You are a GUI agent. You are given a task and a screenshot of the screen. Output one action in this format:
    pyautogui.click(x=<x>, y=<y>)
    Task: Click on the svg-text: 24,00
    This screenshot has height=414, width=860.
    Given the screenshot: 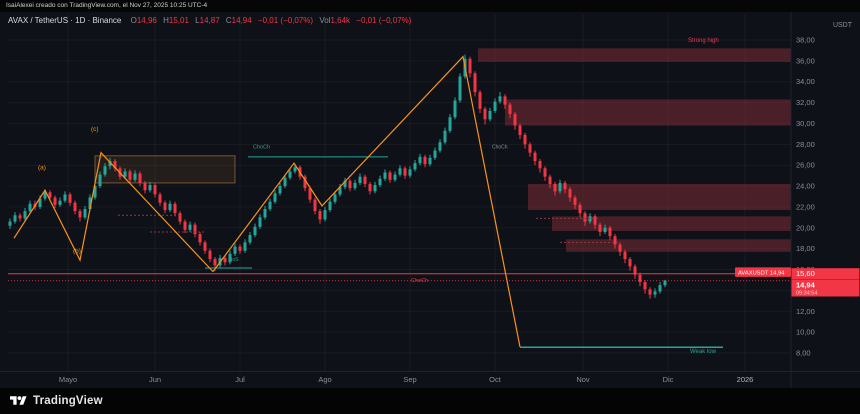 What is the action you would take?
    pyautogui.click(x=805, y=186)
    